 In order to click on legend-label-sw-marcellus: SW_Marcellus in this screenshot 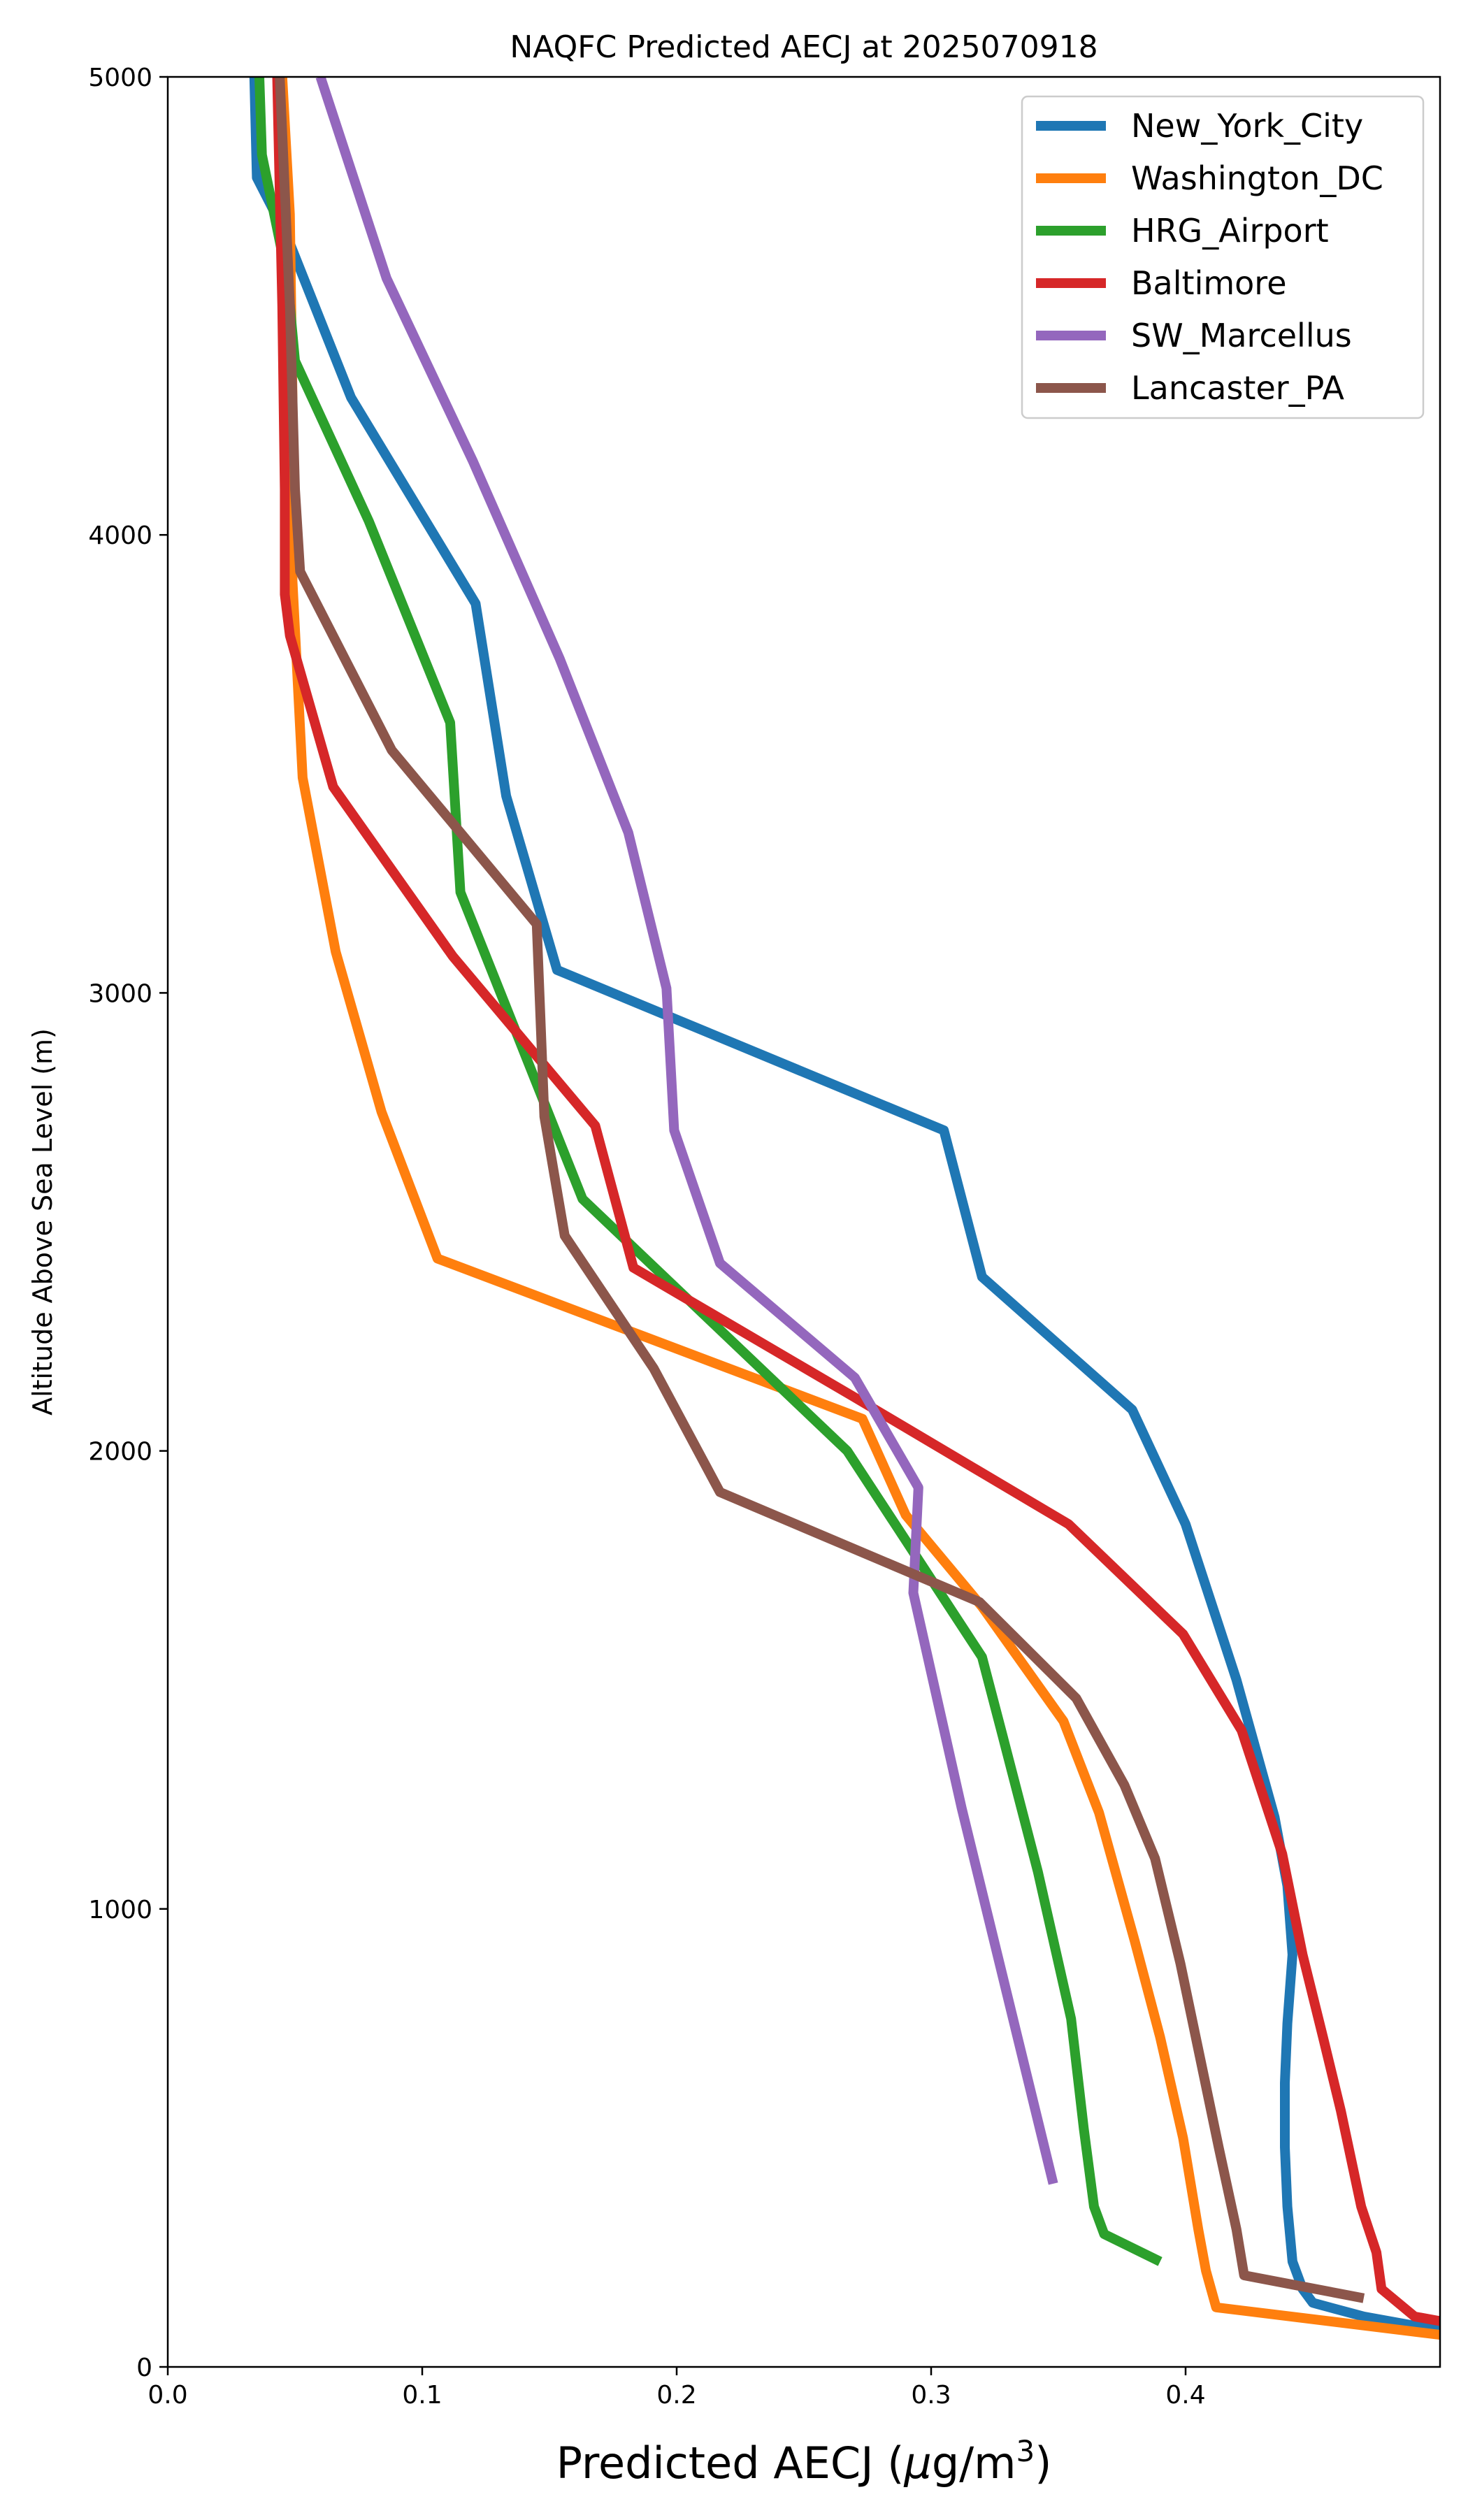, I will do `click(1241, 336)`.